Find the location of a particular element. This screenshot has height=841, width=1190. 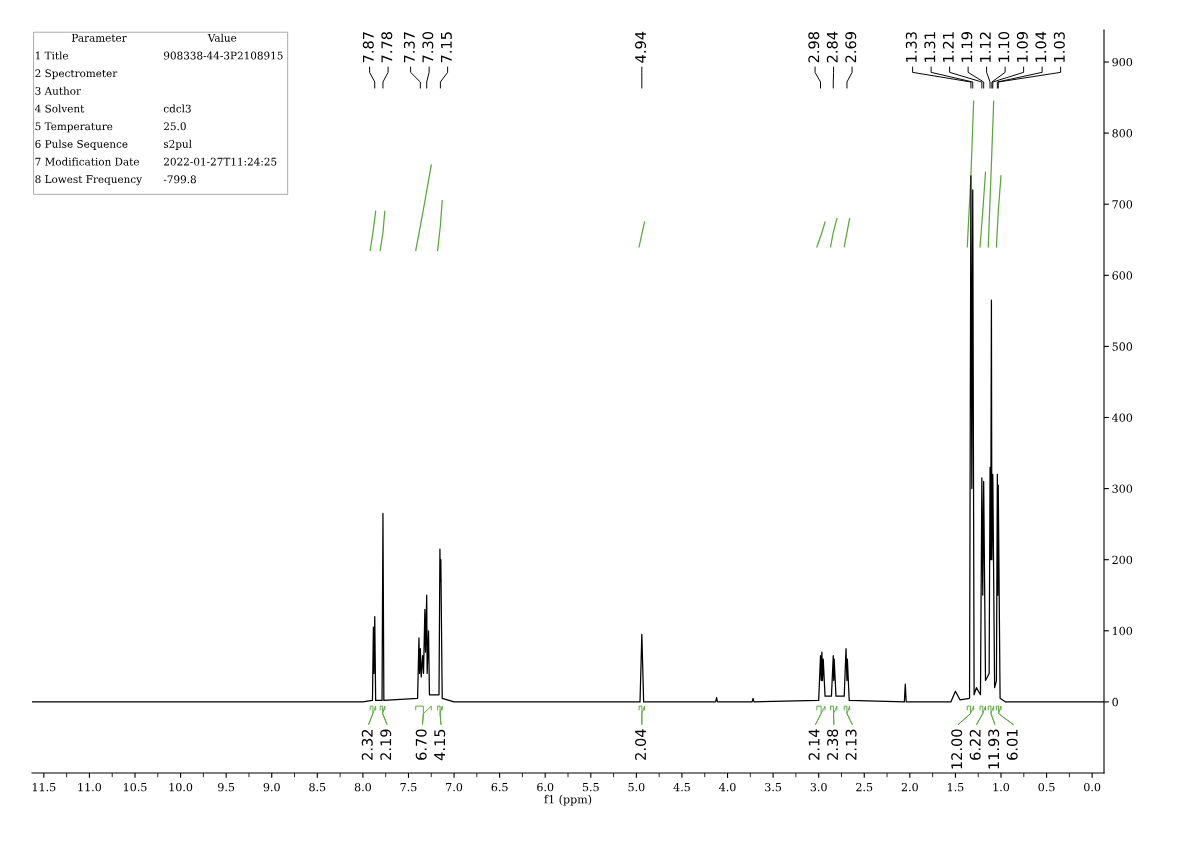

annotation: 6 Pulse Sequence is located at coordinates (81, 144).